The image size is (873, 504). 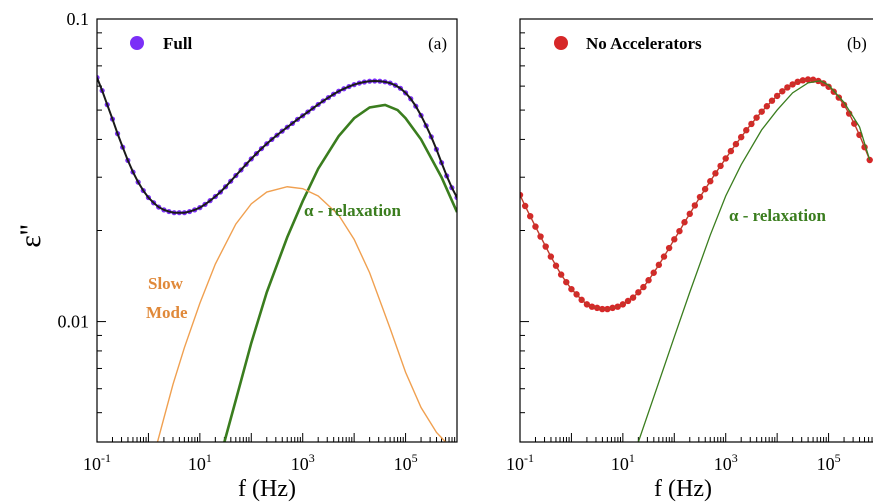 What do you see at coordinates (683, 489) in the screenshot?
I see `panel-b-x-axis-title: f (Hz)` at bounding box center [683, 489].